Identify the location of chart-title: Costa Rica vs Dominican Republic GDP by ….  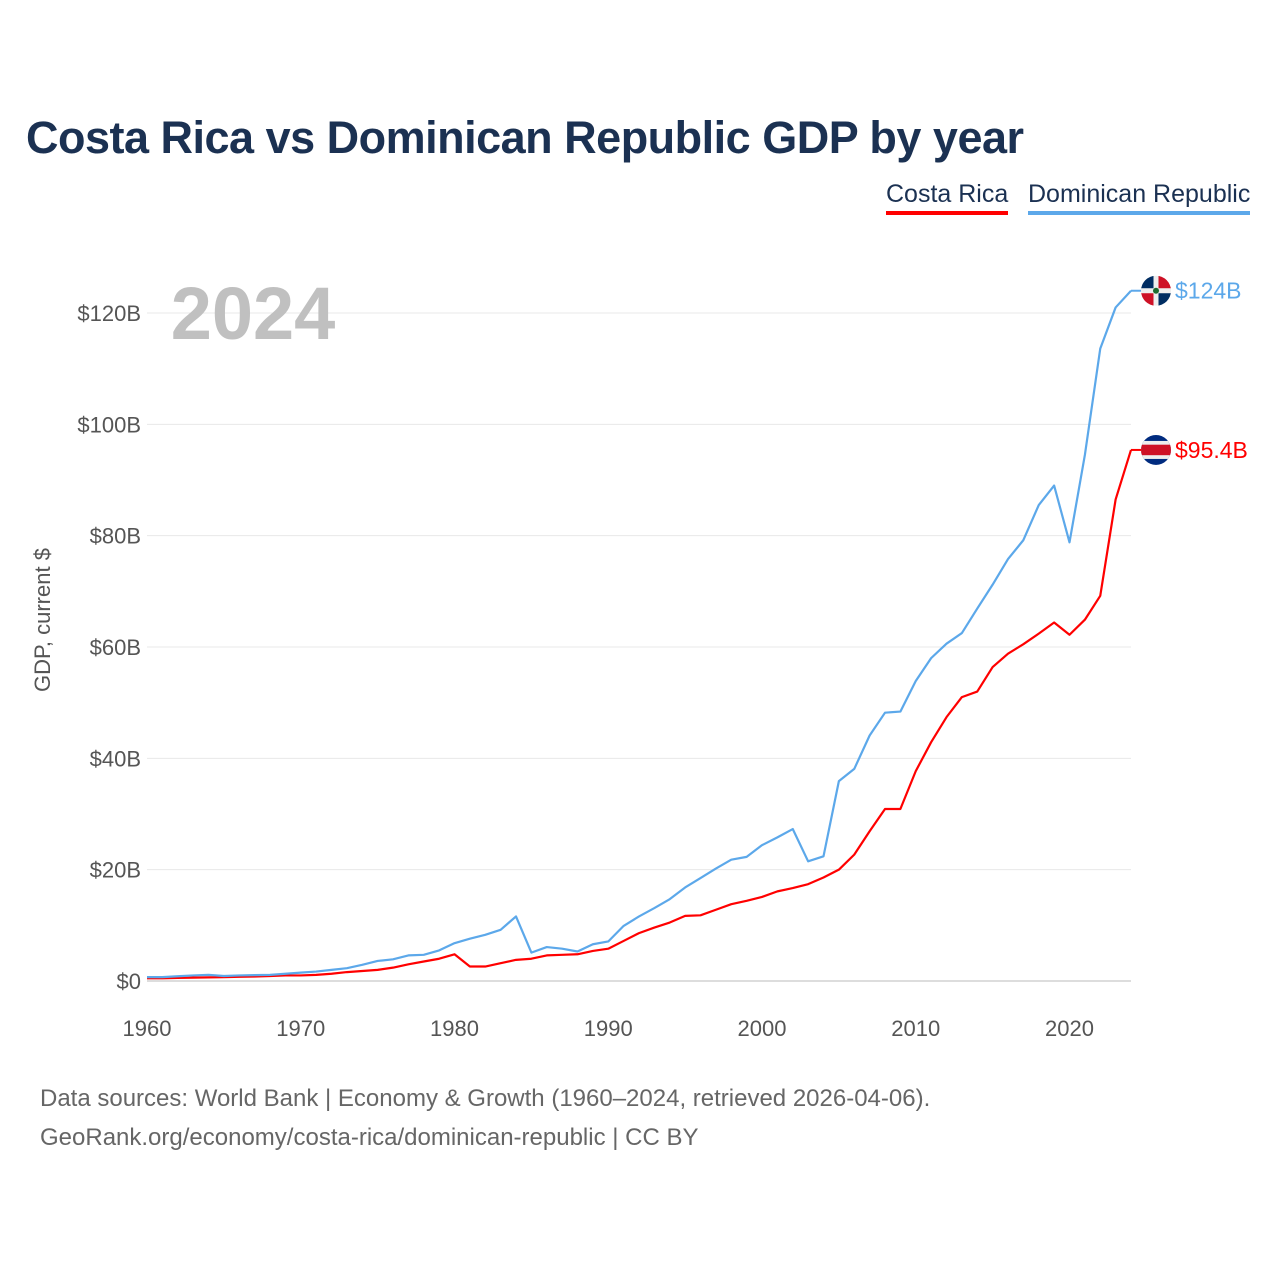
(525, 137).